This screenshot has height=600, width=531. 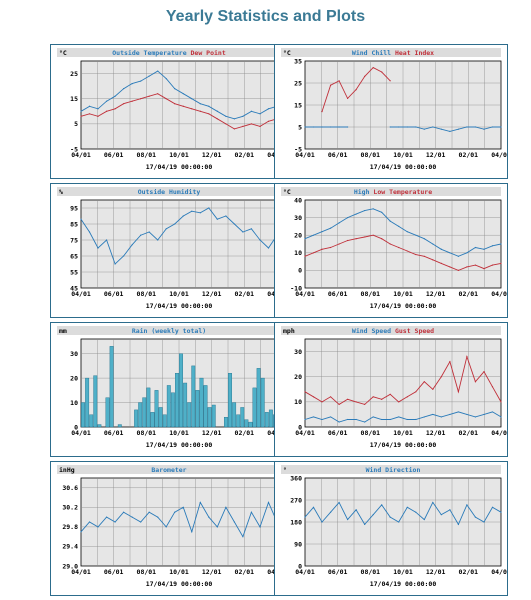 I want to click on y-tick-label: 360, so click(x=296, y=478).